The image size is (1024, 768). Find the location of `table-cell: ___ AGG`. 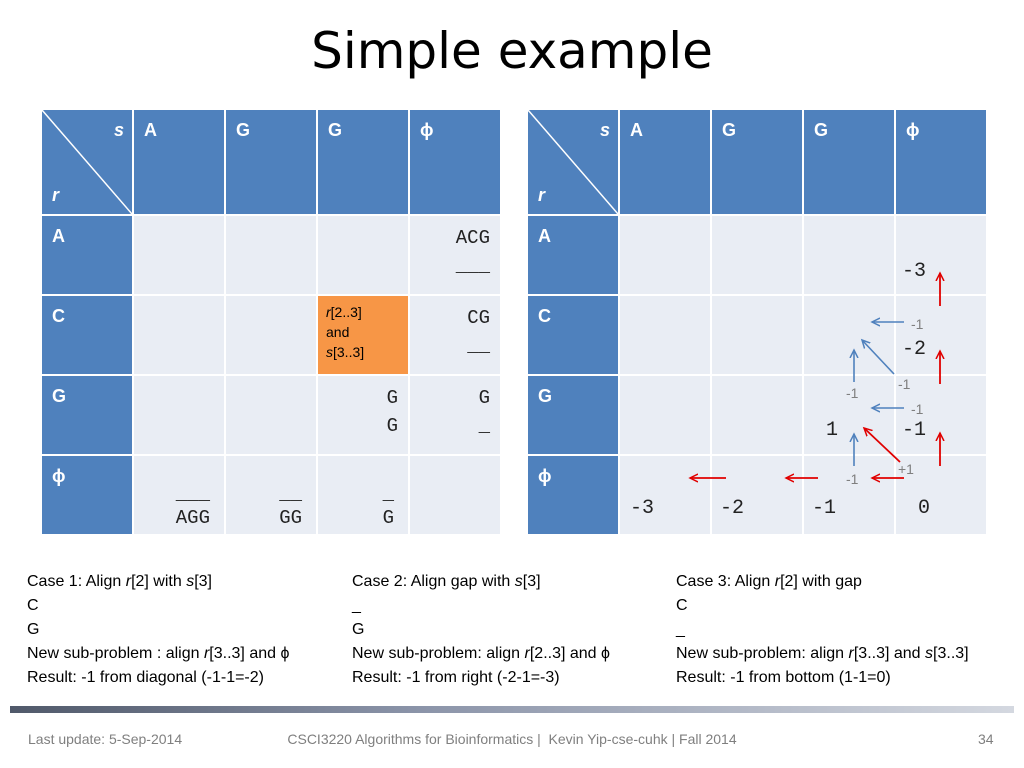

table-cell: ___ AGG is located at coordinates (179, 495).